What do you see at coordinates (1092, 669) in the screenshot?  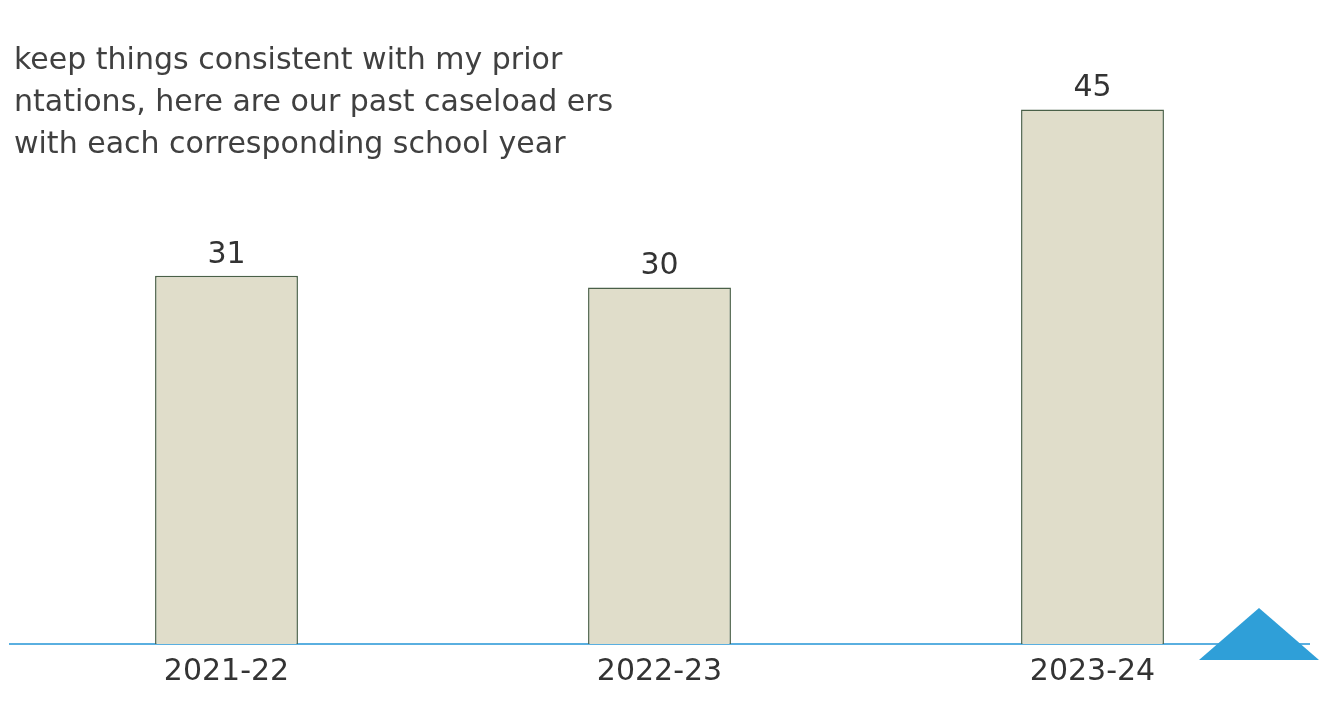 I see `x-tick-label: 2023-24` at bounding box center [1092, 669].